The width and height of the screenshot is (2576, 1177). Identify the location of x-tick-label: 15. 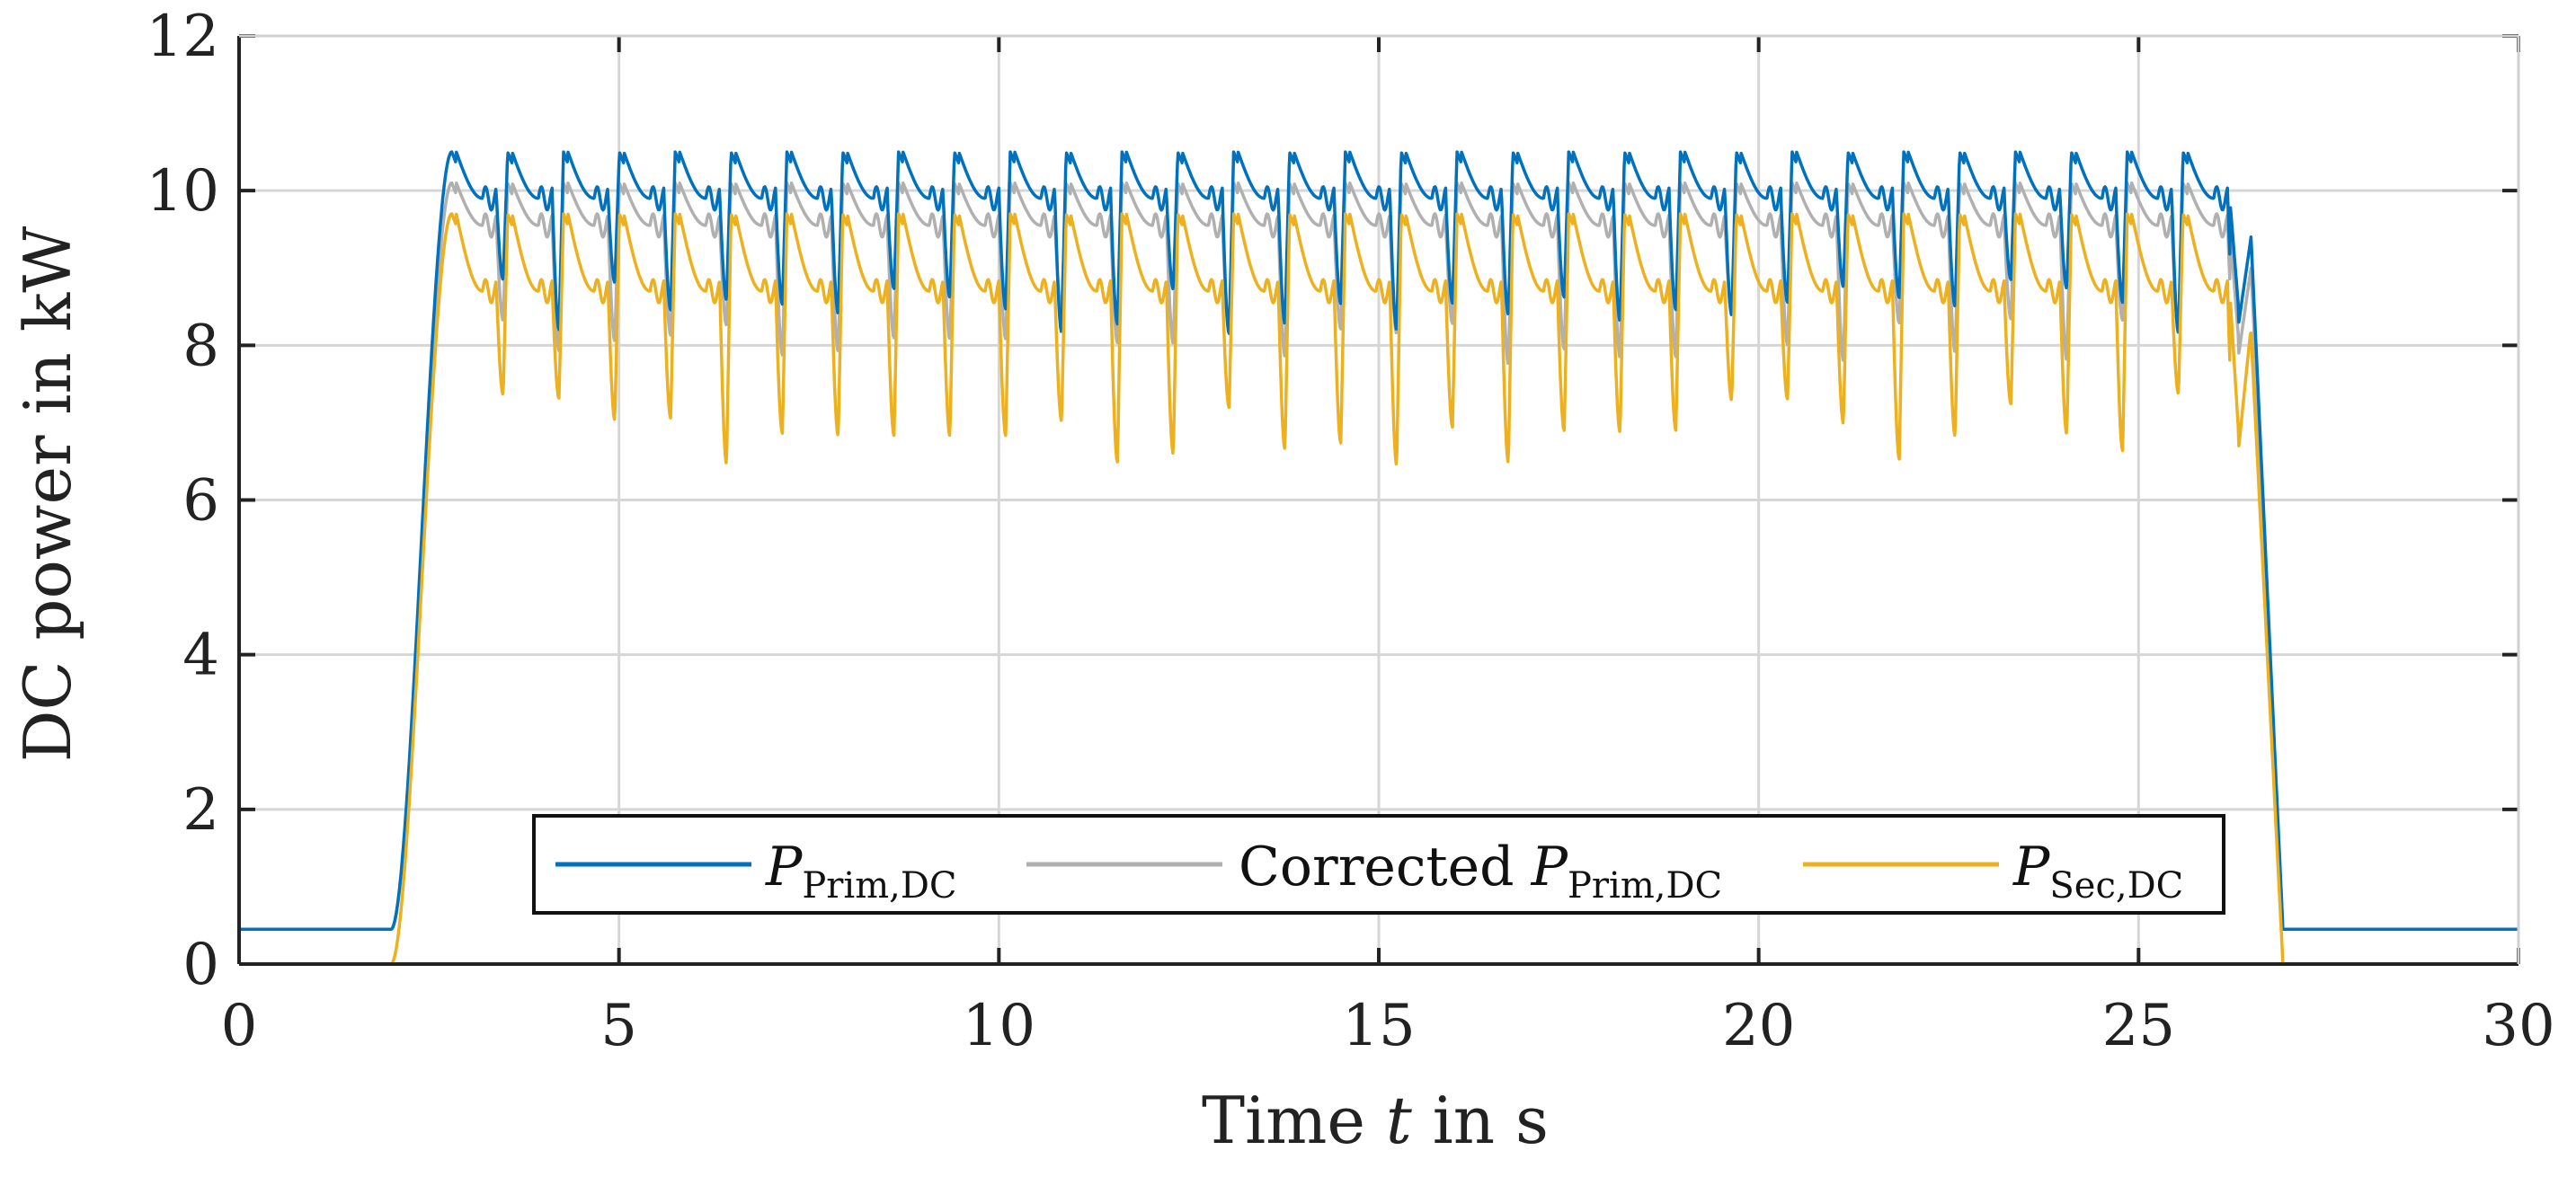
(1378, 1026).